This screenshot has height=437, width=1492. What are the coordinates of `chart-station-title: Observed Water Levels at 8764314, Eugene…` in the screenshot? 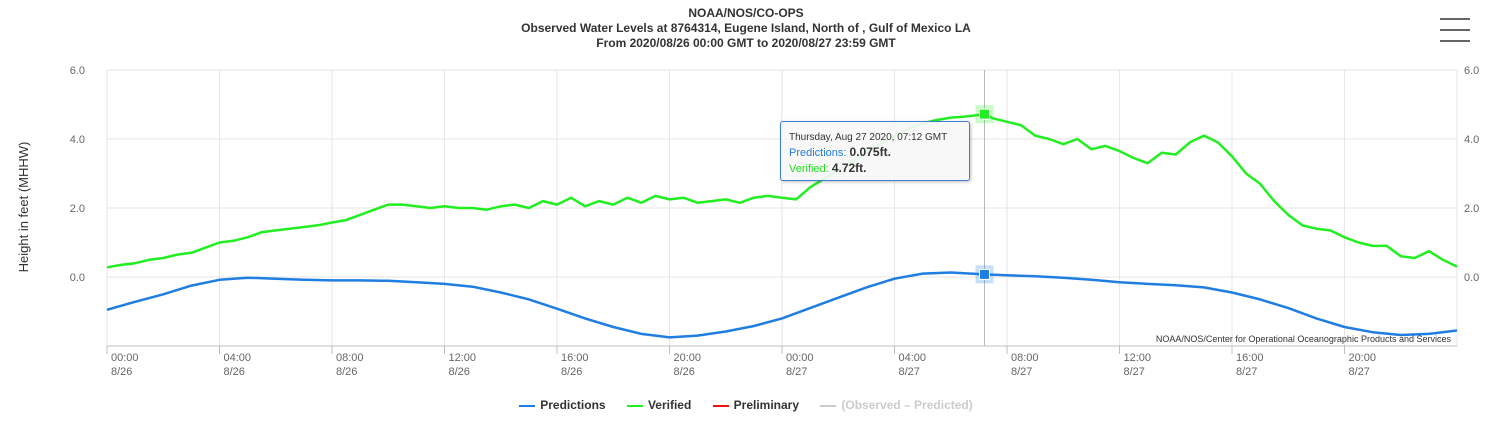 It's located at (746, 28).